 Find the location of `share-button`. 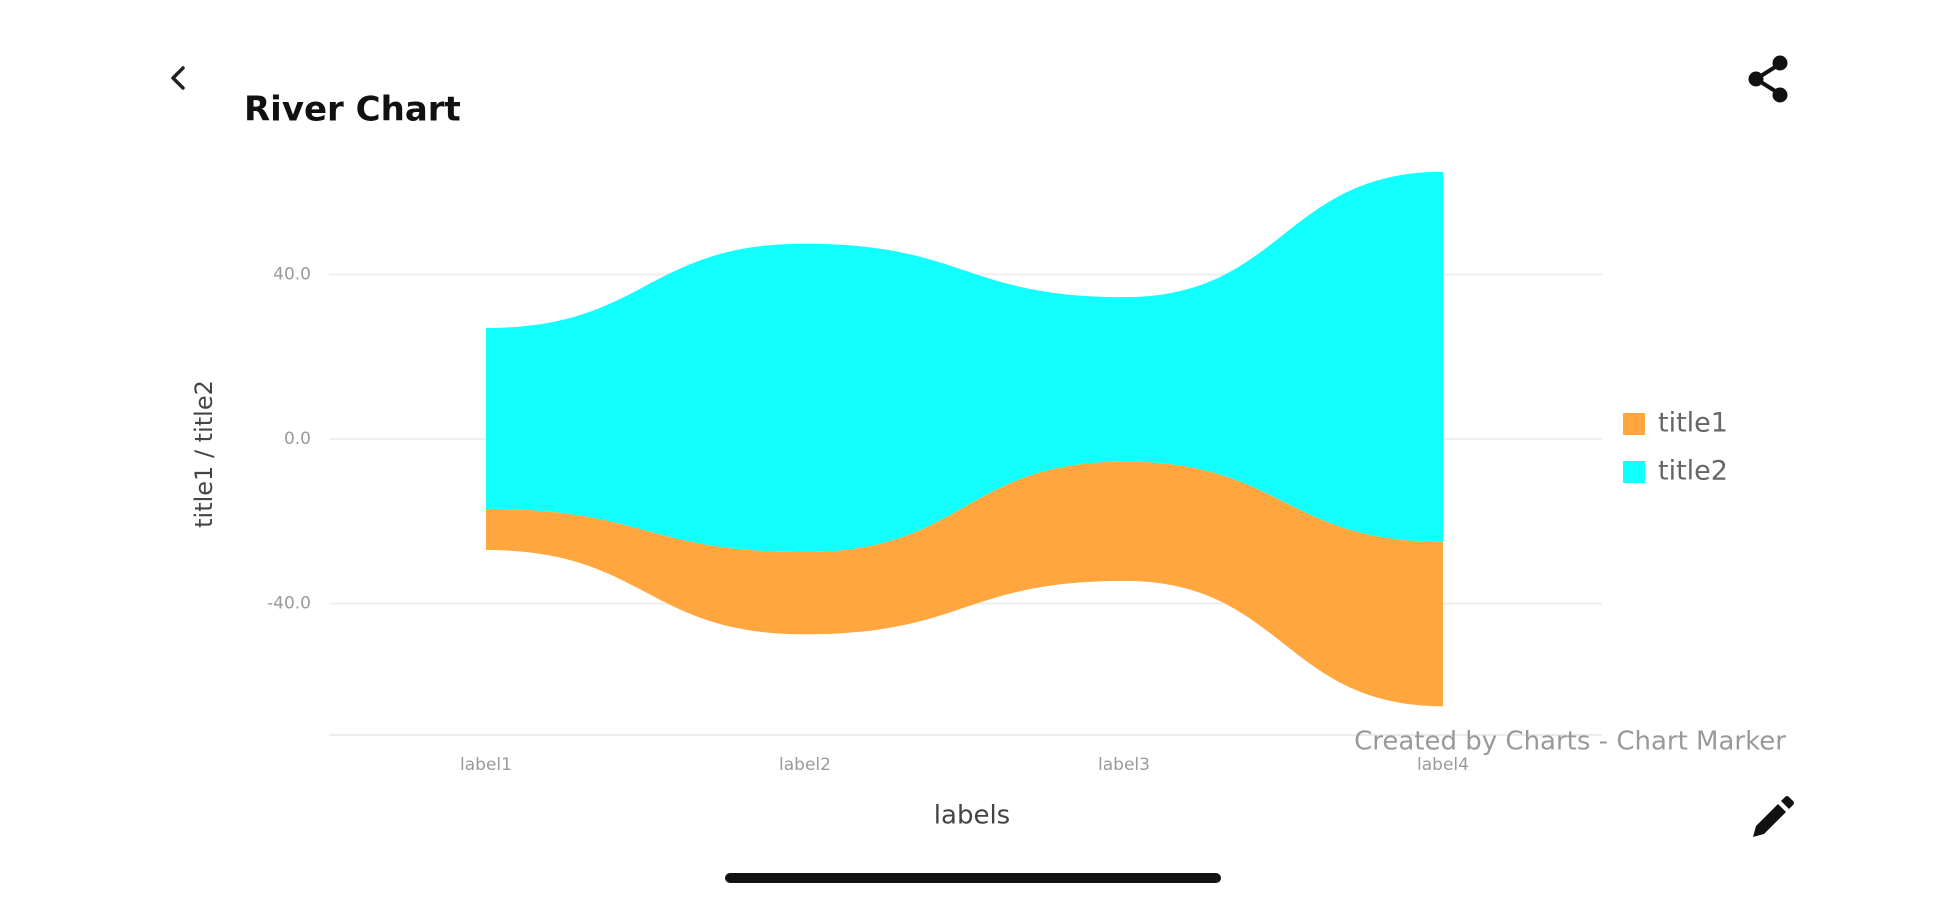

share-button is located at coordinates (1768, 79).